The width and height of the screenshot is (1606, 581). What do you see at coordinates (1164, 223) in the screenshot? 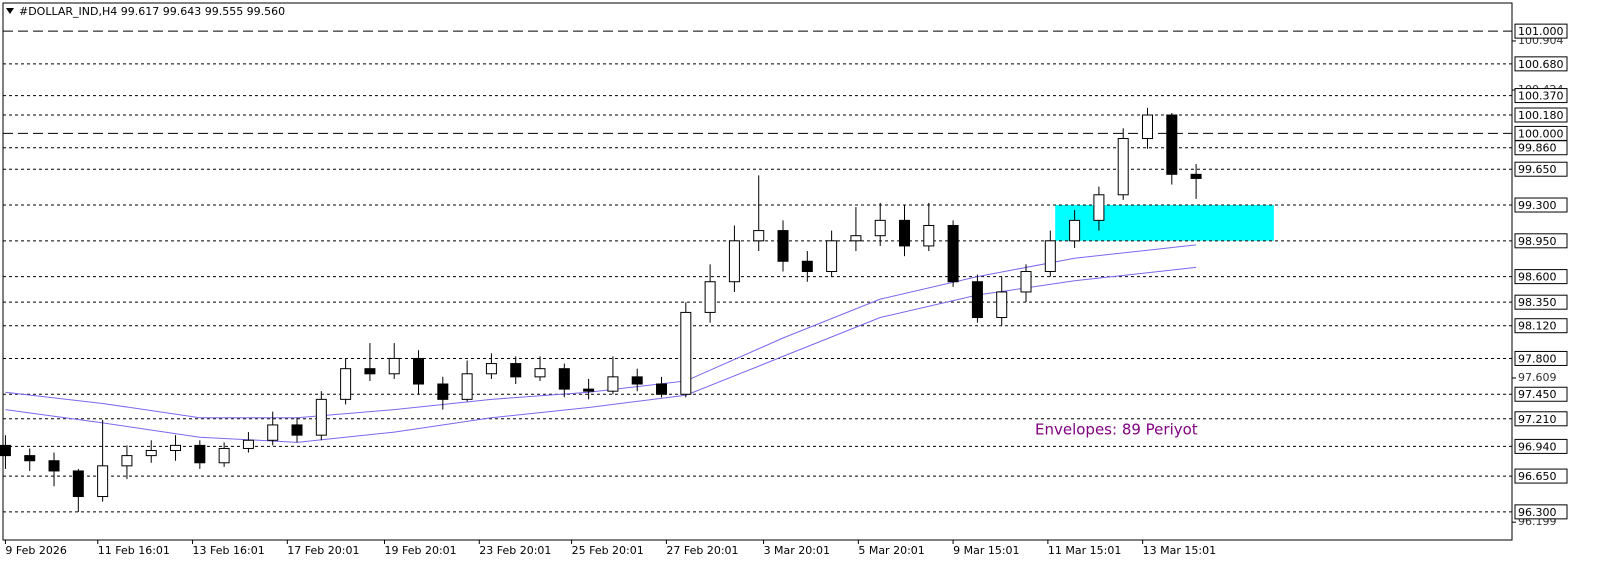
I see `zone` at bounding box center [1164, 223].